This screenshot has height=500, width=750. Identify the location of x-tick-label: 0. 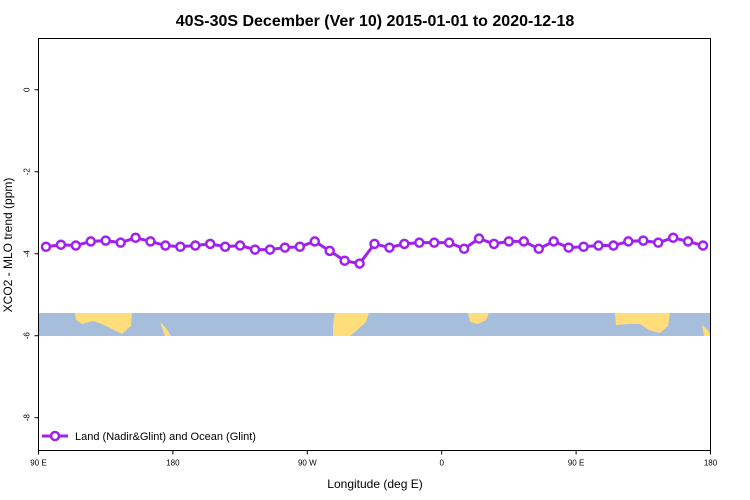
(441, 463).